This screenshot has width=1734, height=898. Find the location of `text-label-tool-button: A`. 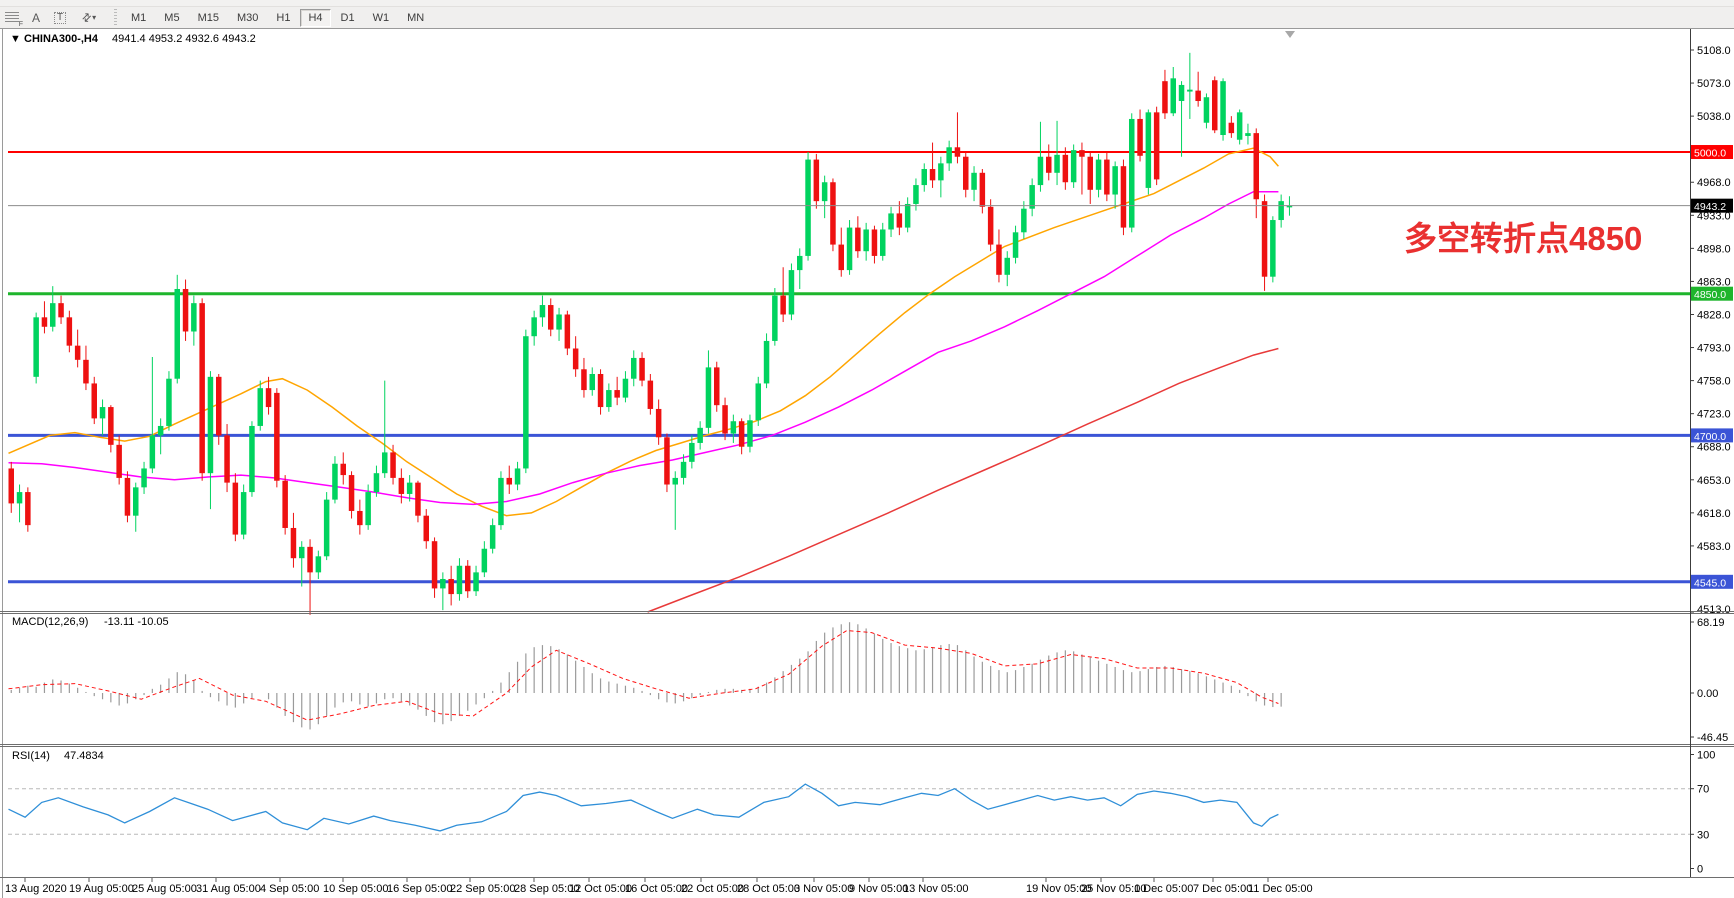

text-label-tool-button: A is located at coordinates (36, 17).